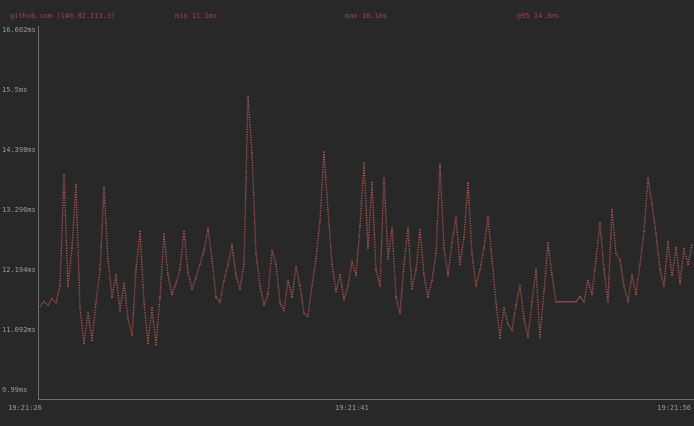 Image resolution: width=694 pixels, height=426 pixels. What do you see at coordinates (19, 150) in the screenshot?
I see `y-tick-label: 14.398ms` at bounding box center [19, 150].